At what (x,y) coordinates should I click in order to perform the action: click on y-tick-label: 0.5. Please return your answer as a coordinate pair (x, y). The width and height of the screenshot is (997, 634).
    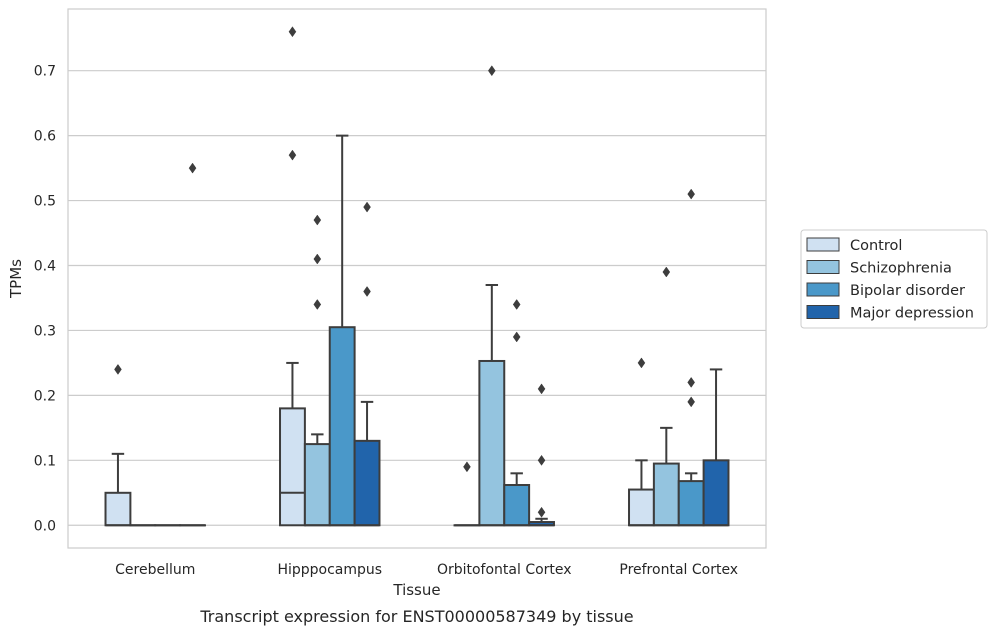
    Looking at the image, I should click on (45, 202).